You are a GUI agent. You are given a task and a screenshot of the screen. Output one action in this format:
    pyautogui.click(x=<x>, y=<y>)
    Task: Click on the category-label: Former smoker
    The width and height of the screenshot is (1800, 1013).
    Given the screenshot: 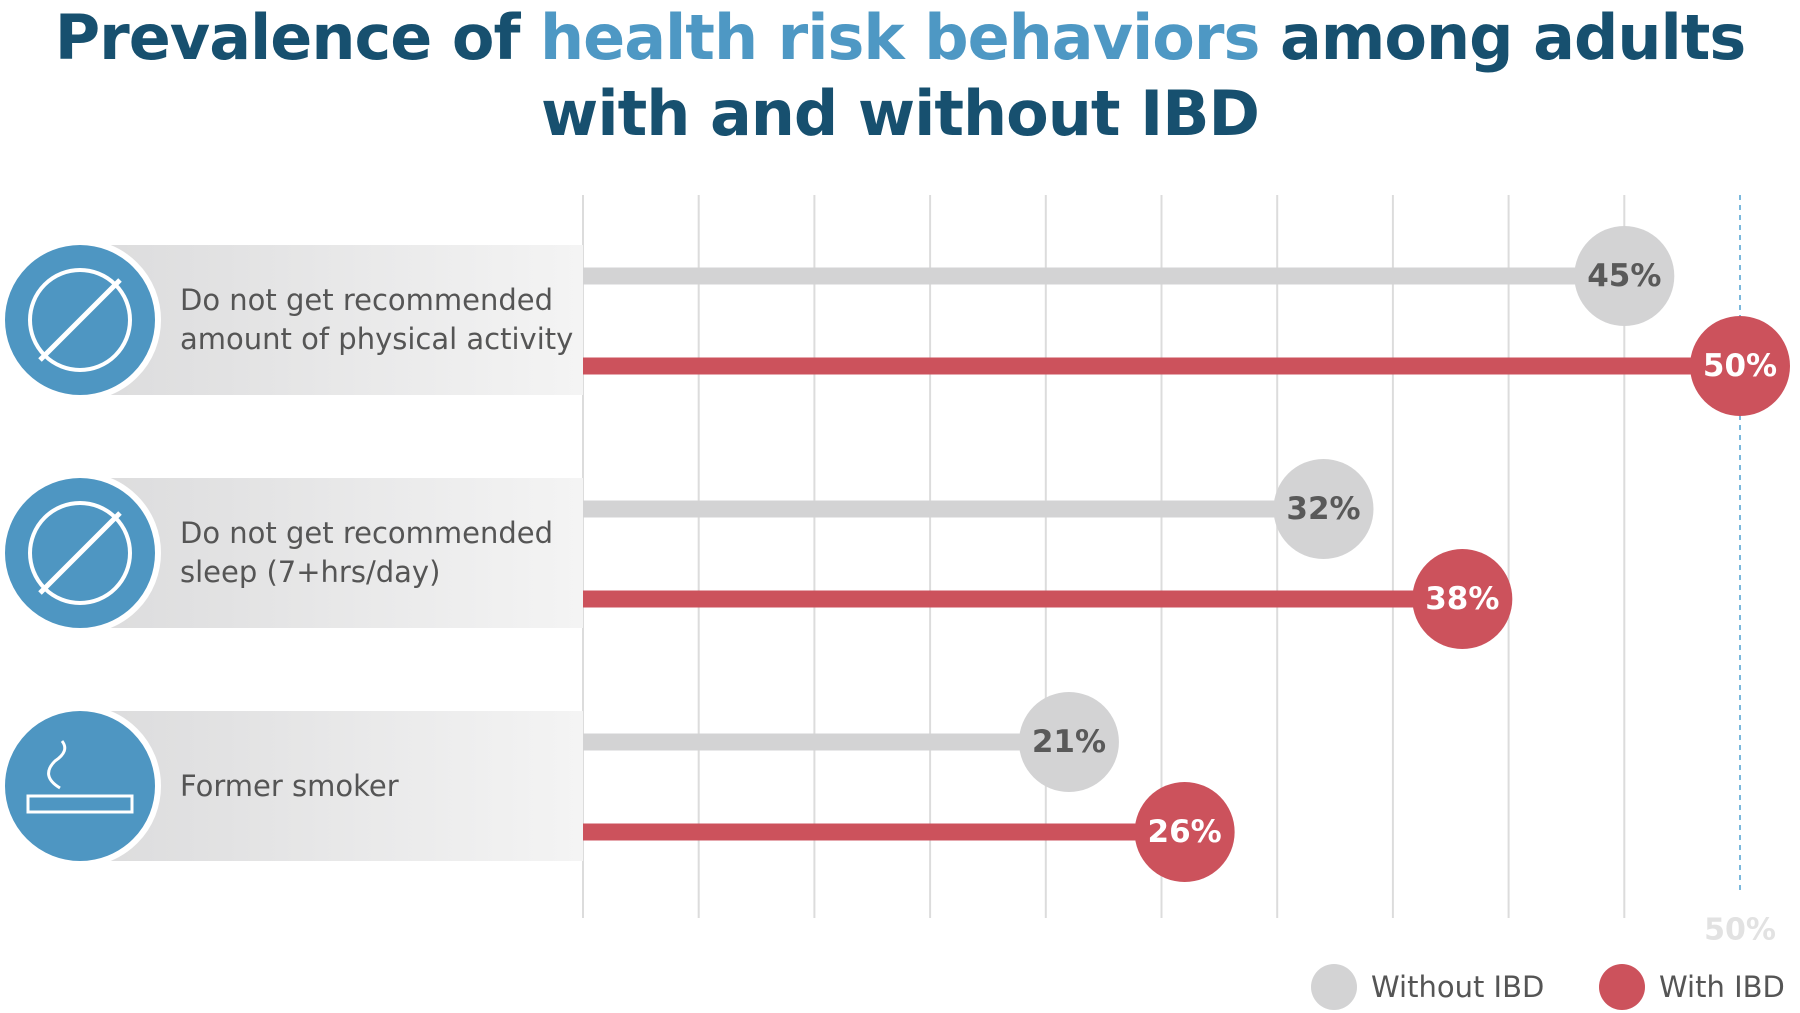 What is the action you would take?
    pyautogui.click(x=289, y=785)
    